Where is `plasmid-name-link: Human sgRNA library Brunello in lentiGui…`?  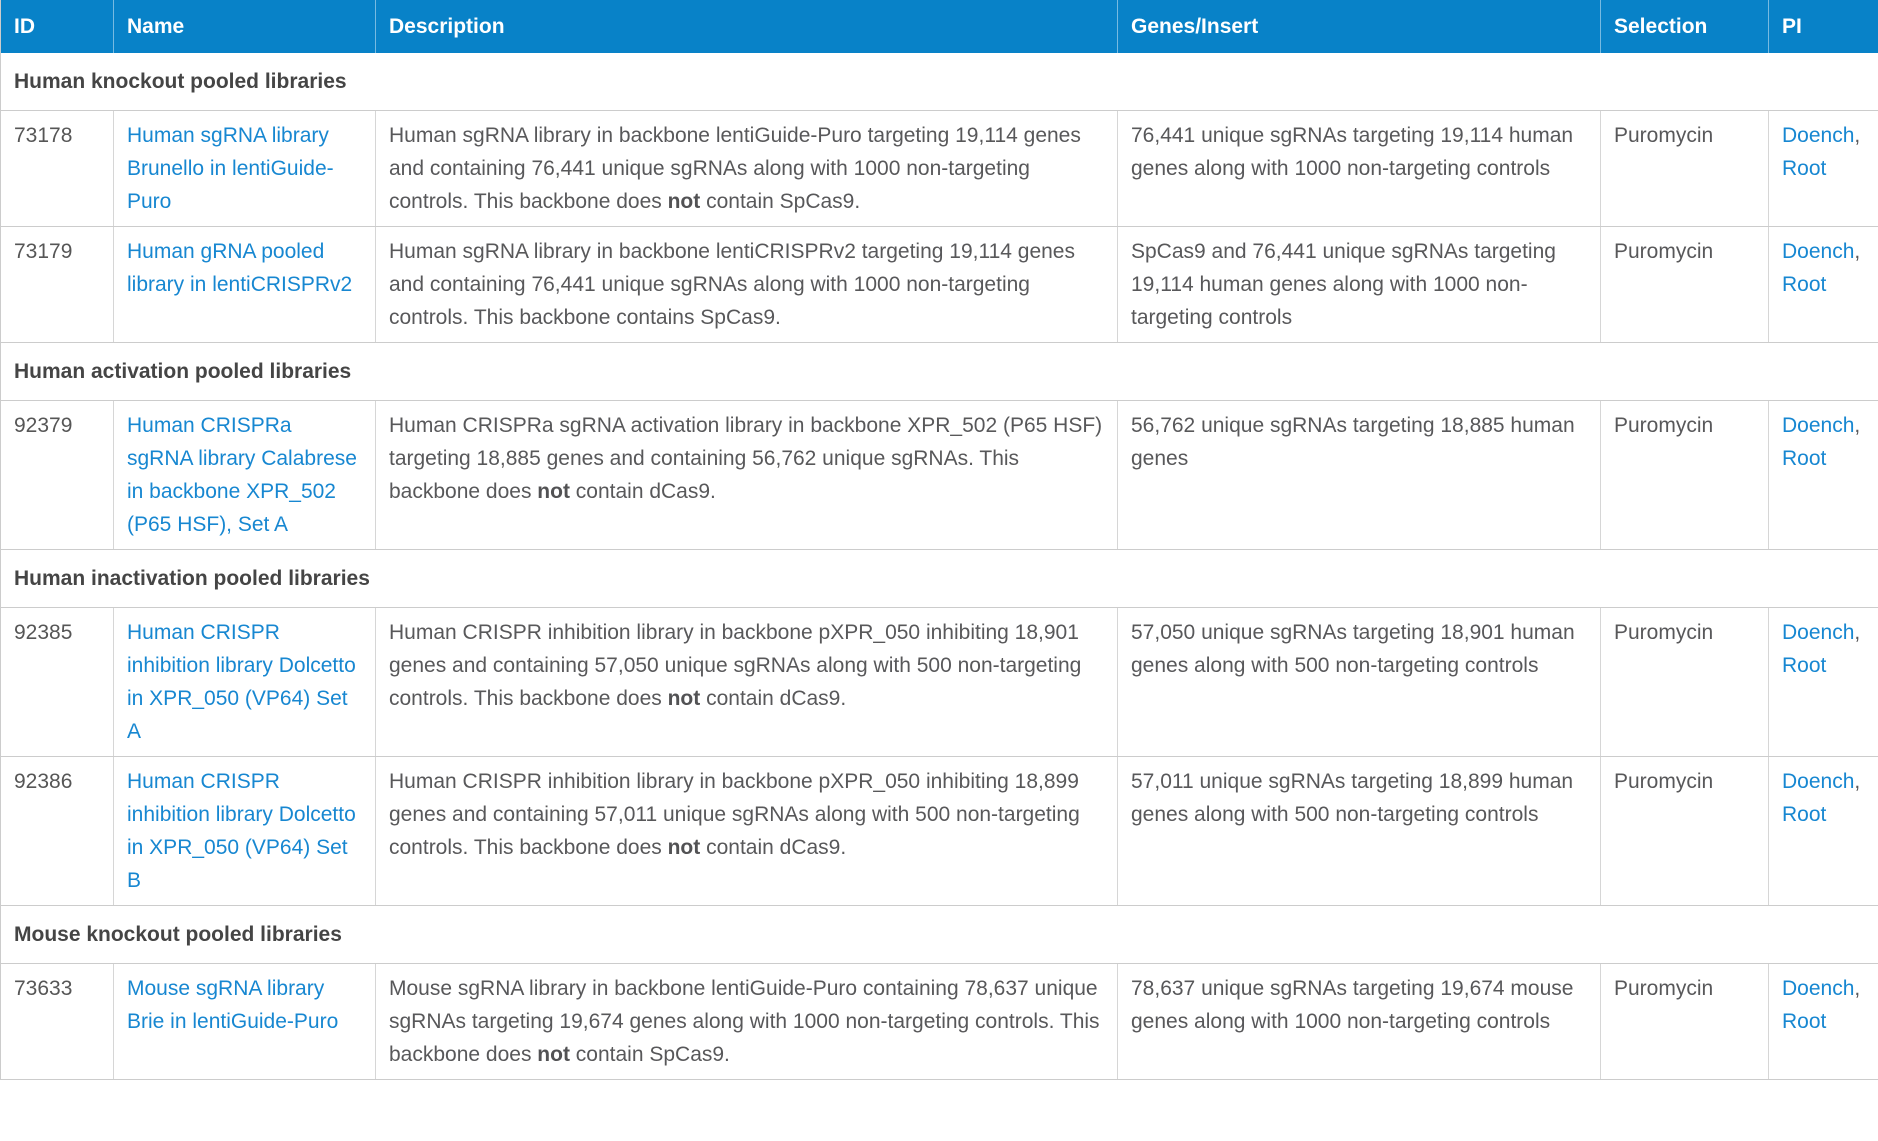 plasmid-name-link: Human sgRNA library Brunello in lentiGui… is located at coordinates (230, 168).